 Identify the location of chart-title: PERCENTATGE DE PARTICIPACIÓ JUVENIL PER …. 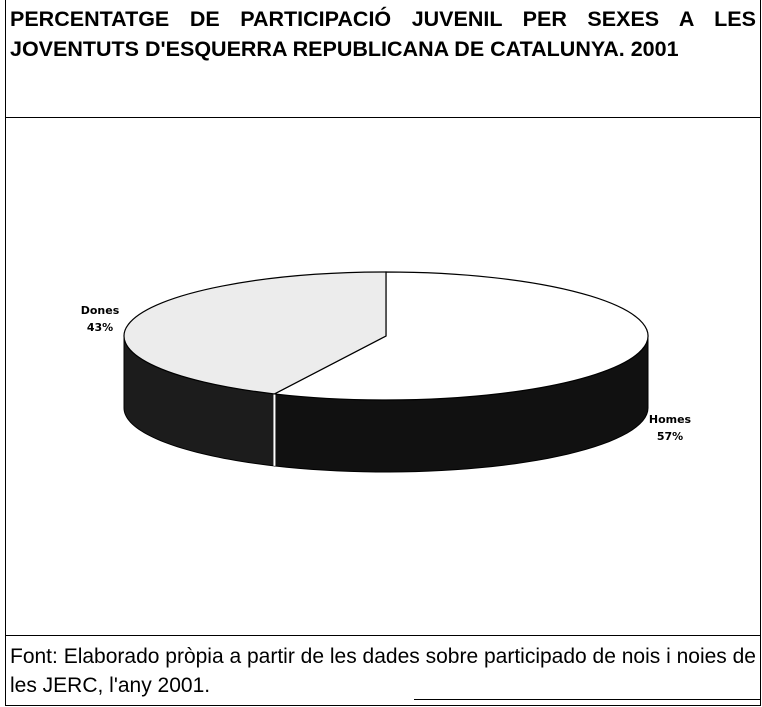
(383, 34).